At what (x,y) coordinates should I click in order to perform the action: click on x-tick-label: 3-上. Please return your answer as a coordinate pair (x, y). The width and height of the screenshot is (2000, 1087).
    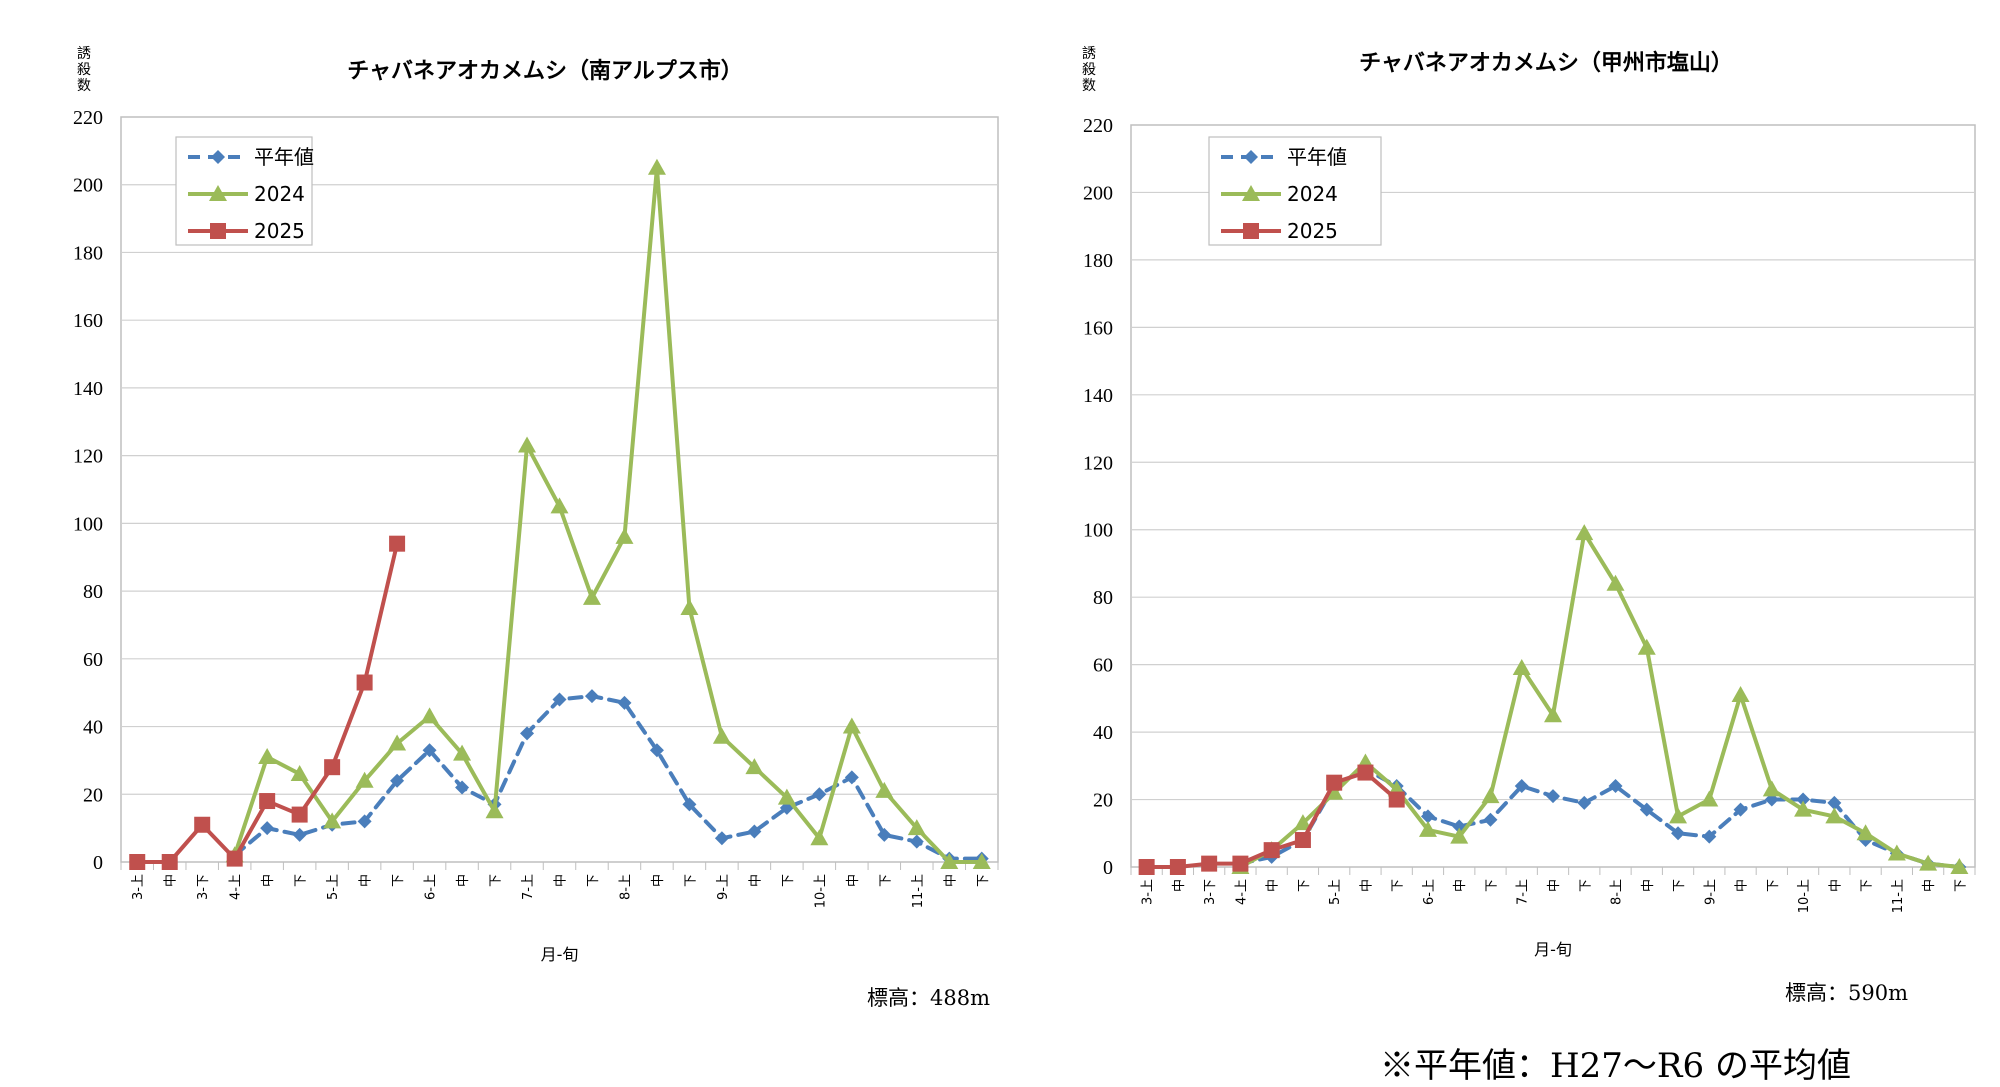
    Looking at the image, I should click on (1148, 892).